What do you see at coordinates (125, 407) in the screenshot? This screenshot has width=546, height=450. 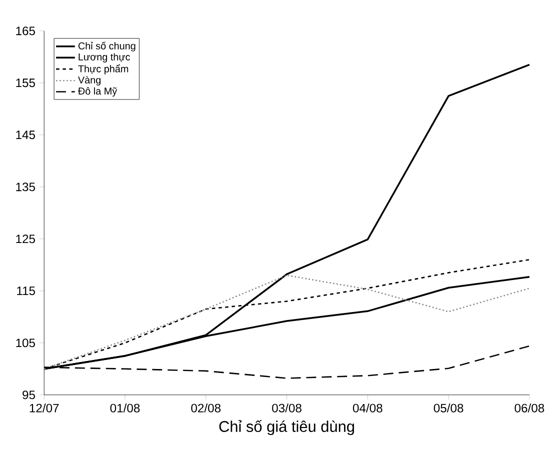 I see `x-tick-label: 01/08` at bounding box center [125, 407].